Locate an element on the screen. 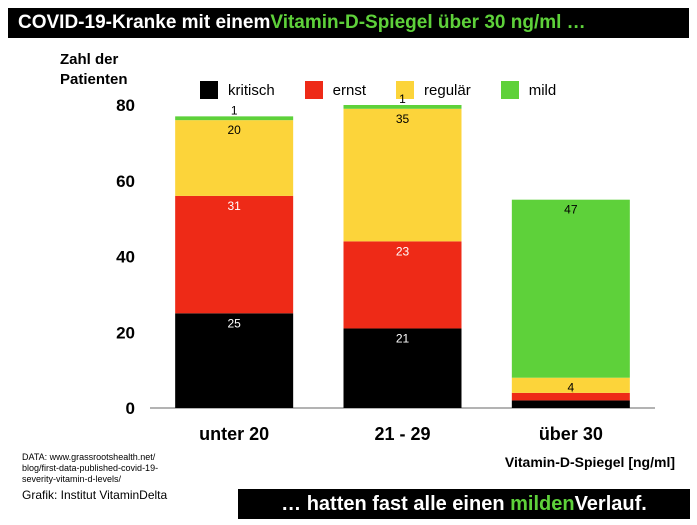 The height and width of the screenshot is (525, 697). chart-legend: kritisch ernst regulär mild is located at coordinates (393, 90).